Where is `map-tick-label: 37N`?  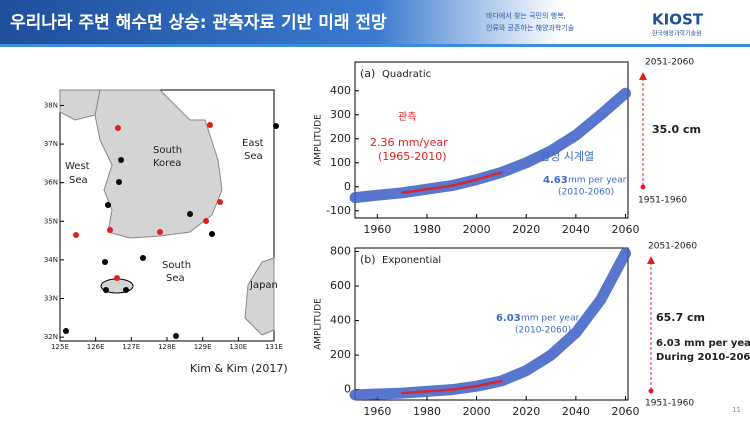
map-tick-label: 37N is located at coordinates (51, 144).